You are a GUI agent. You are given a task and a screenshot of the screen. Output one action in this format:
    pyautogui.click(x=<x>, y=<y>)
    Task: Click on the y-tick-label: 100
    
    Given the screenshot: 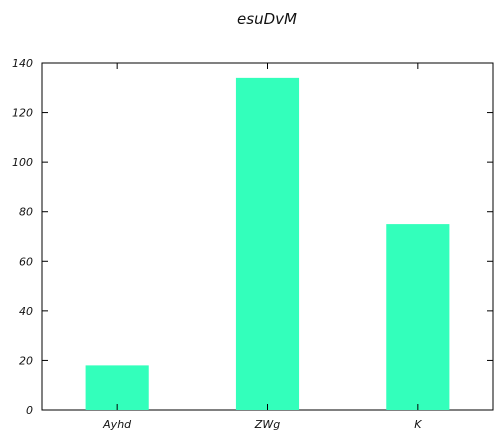 What is the action you would take?
    pyautogui.click(x=22, y=162)
    